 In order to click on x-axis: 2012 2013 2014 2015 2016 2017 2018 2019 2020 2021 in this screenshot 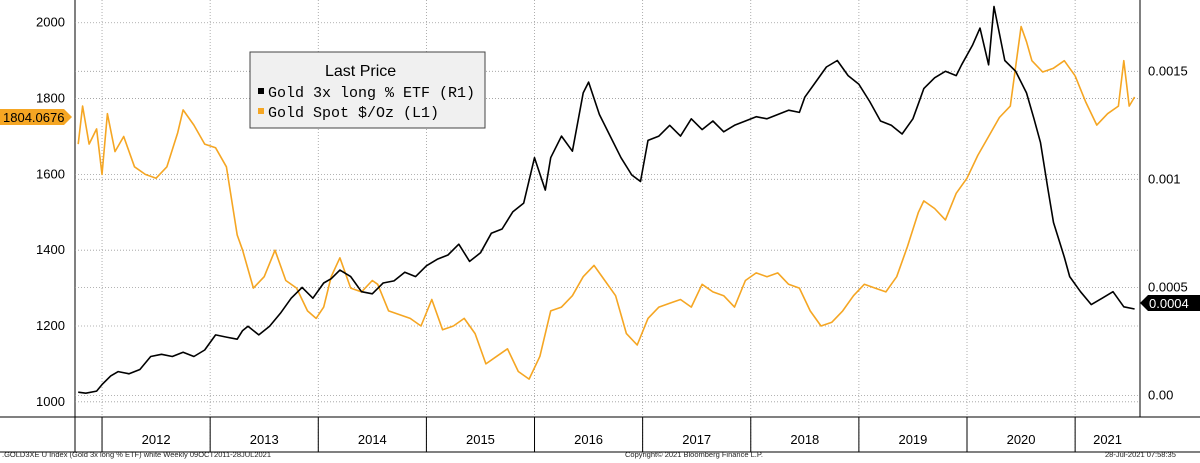, I will do `click(611, 434)`.